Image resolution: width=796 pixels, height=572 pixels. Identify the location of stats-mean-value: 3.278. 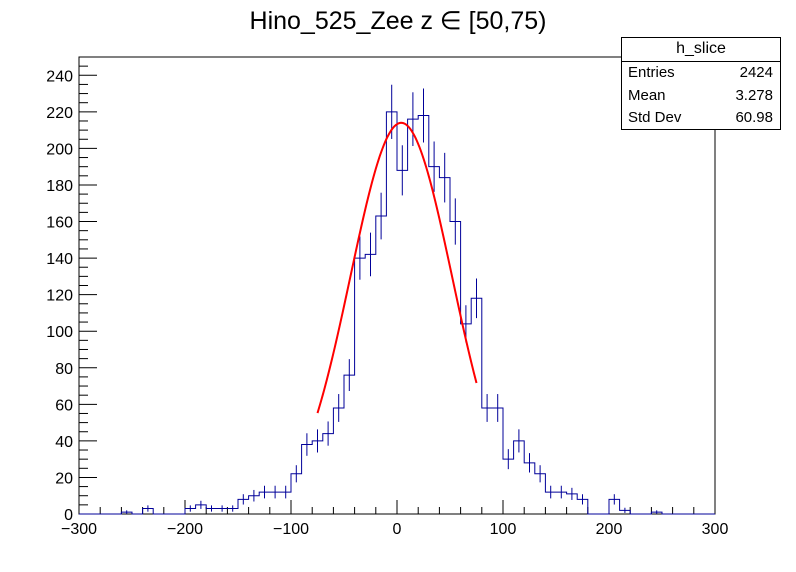
(754, 95).